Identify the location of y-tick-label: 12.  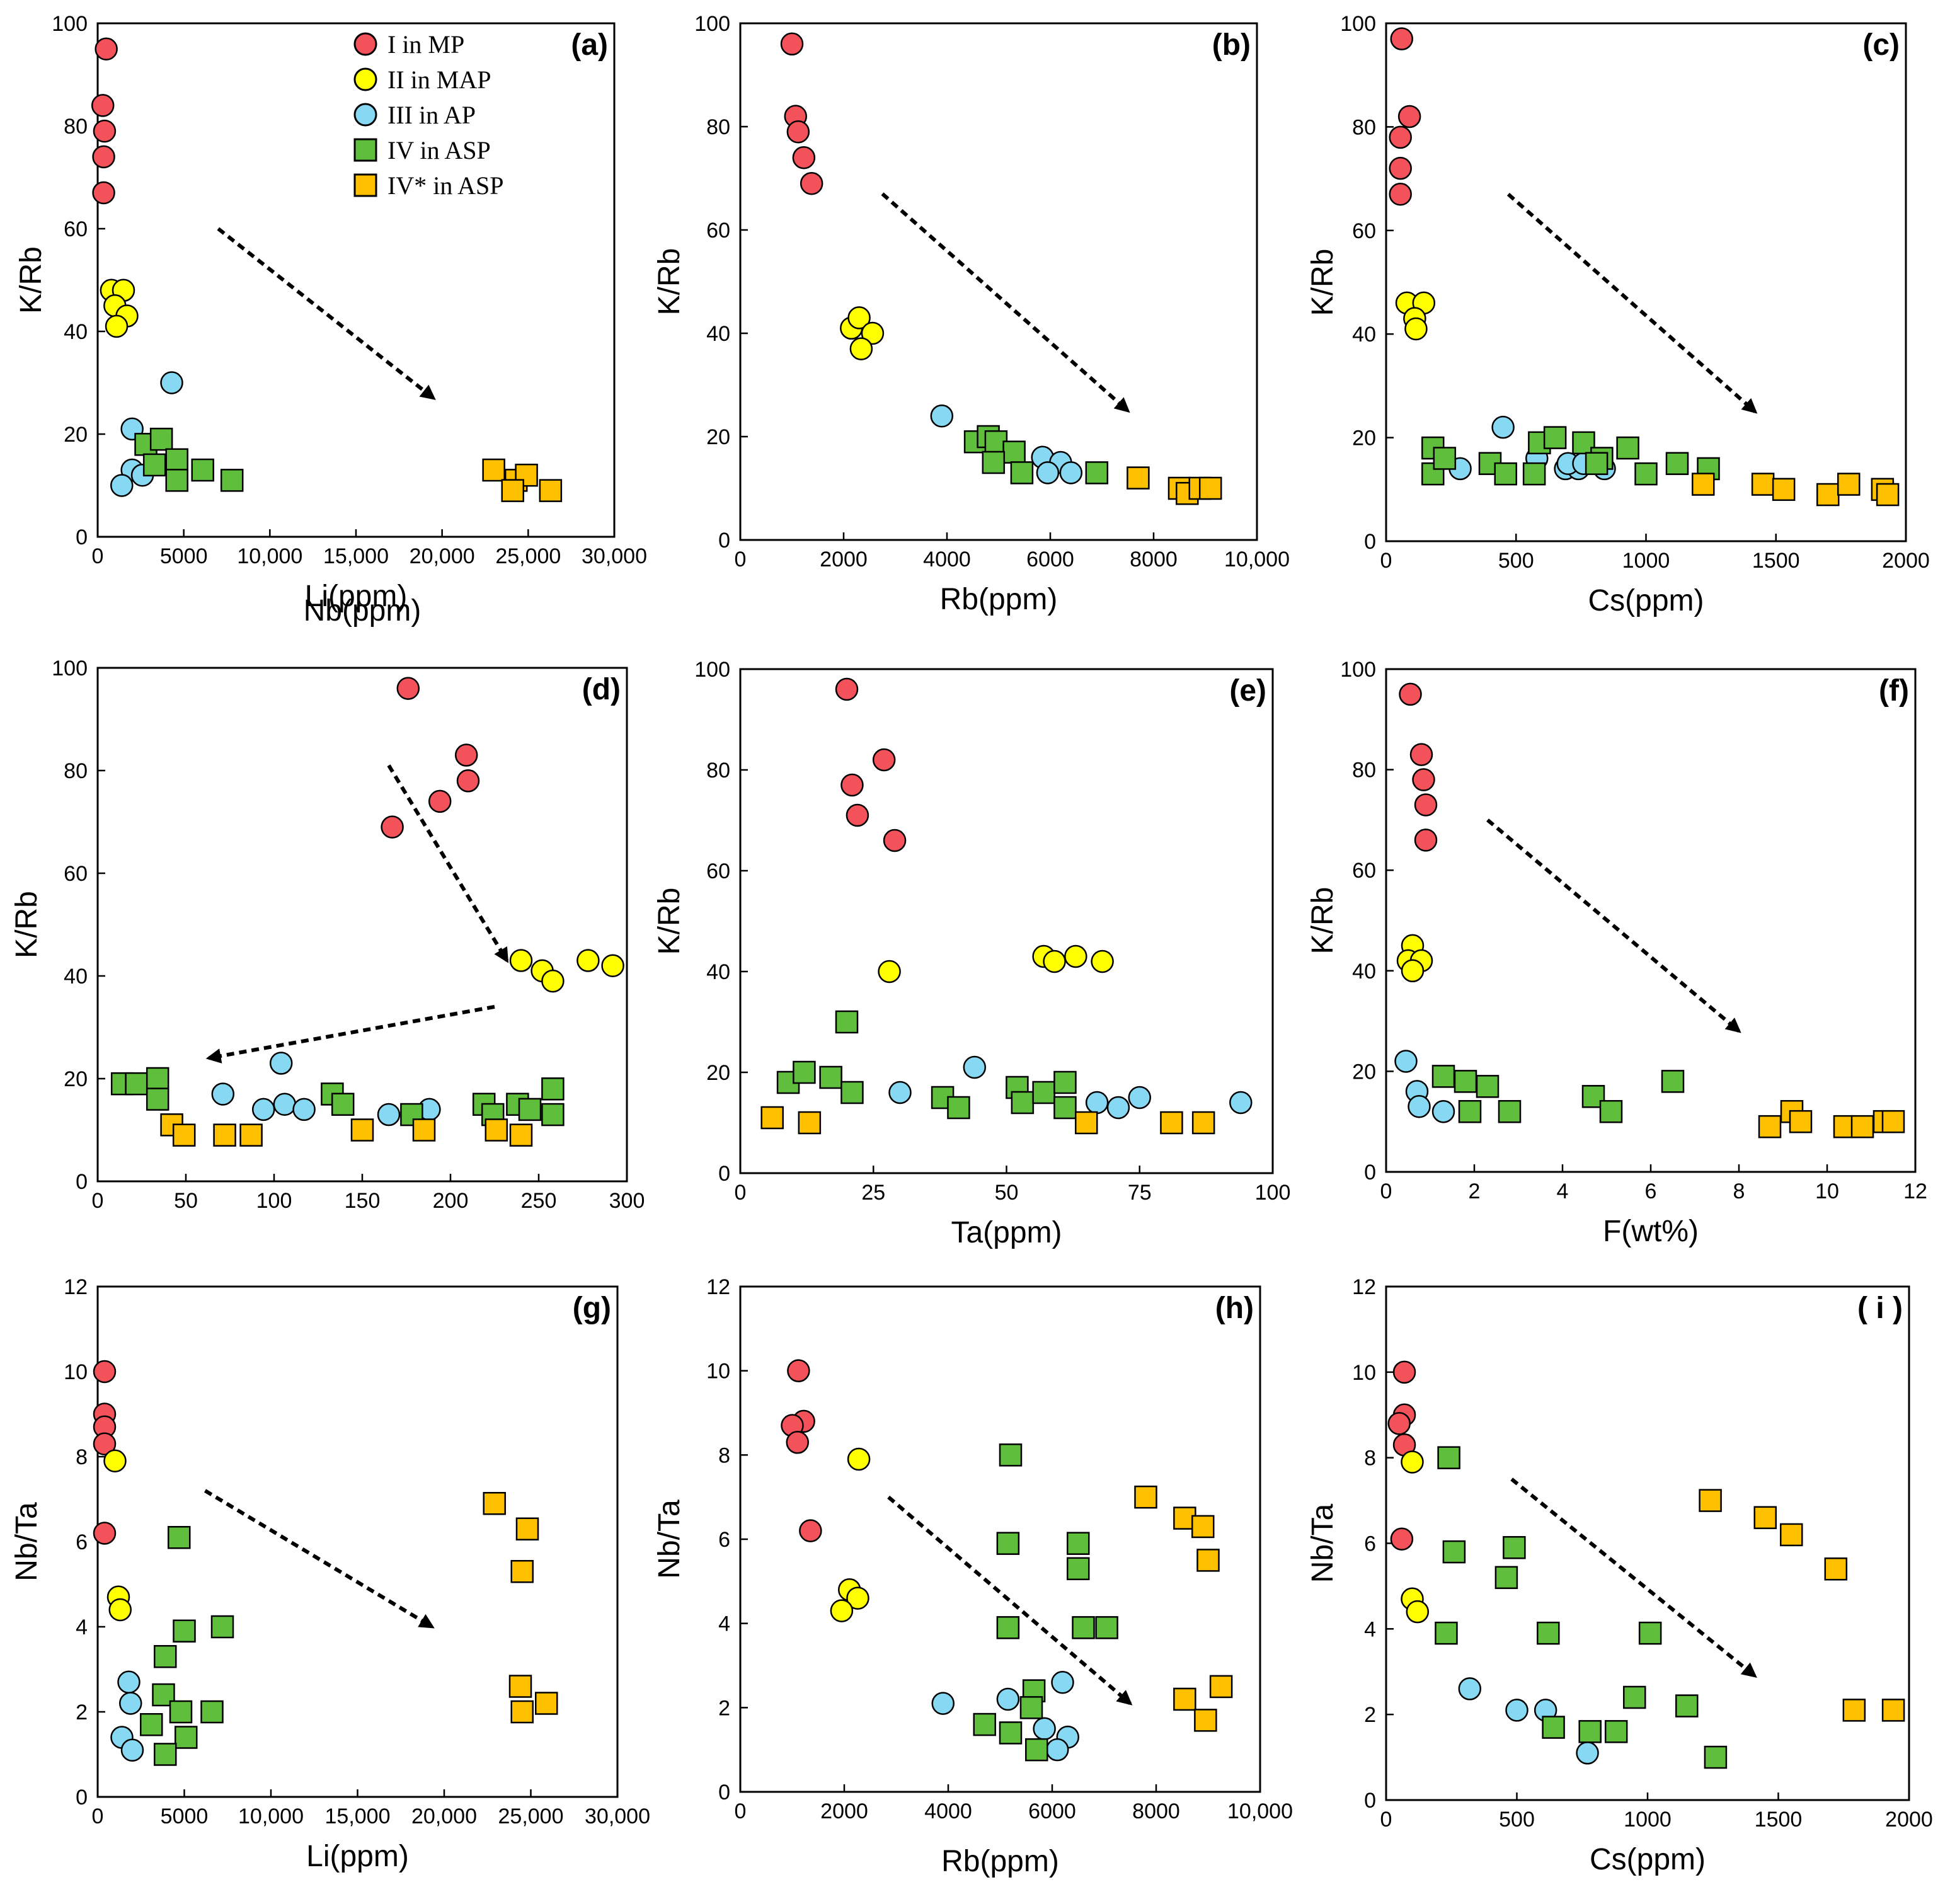
(718, 1287).